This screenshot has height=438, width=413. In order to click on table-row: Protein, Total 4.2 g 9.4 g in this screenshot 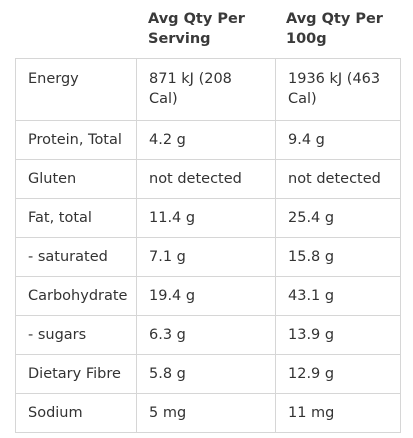, I will do `click(208, 139)`.